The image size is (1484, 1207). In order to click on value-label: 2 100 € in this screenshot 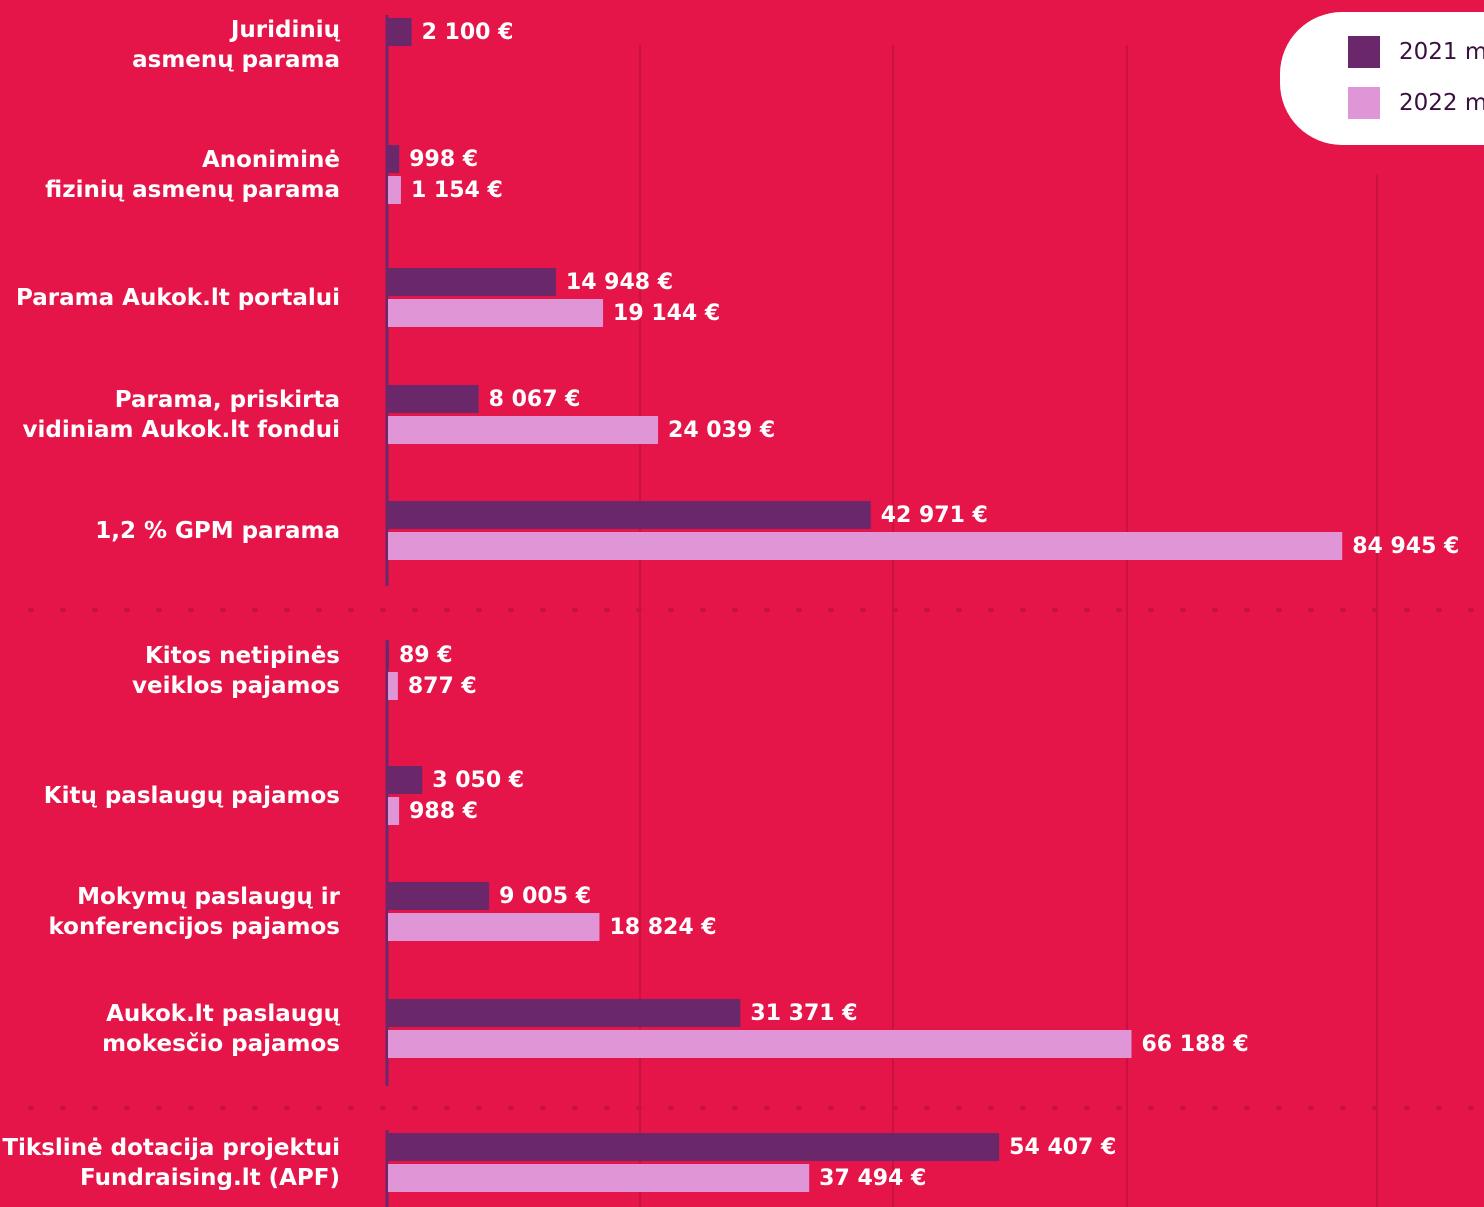, I will do `click(468, 32)`.